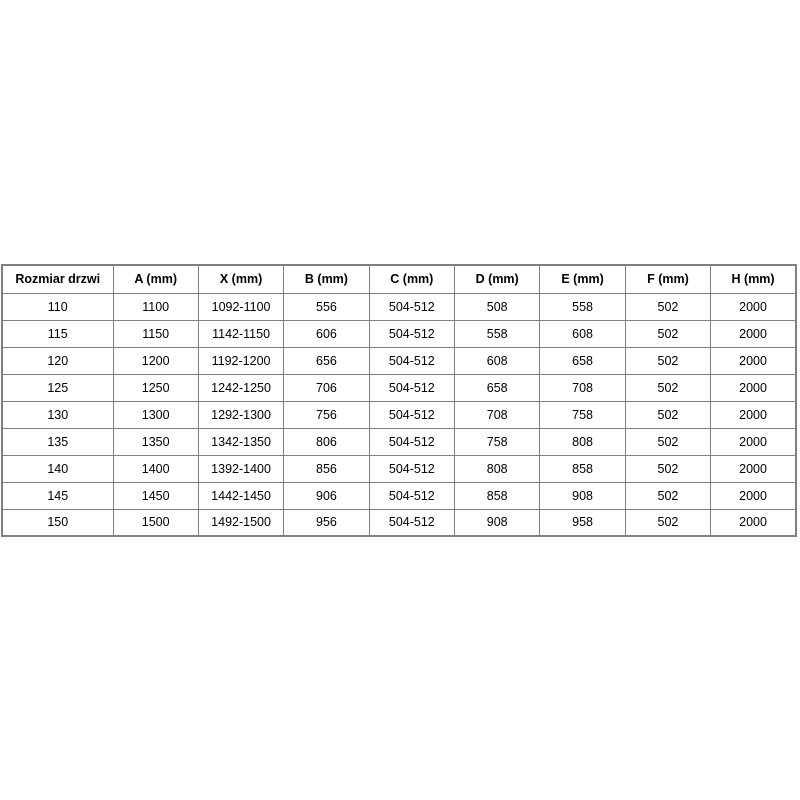 Image resolution: width=800 pixels, height=800 pixels. I want to click on table-cell: 606, so click(326, 333).